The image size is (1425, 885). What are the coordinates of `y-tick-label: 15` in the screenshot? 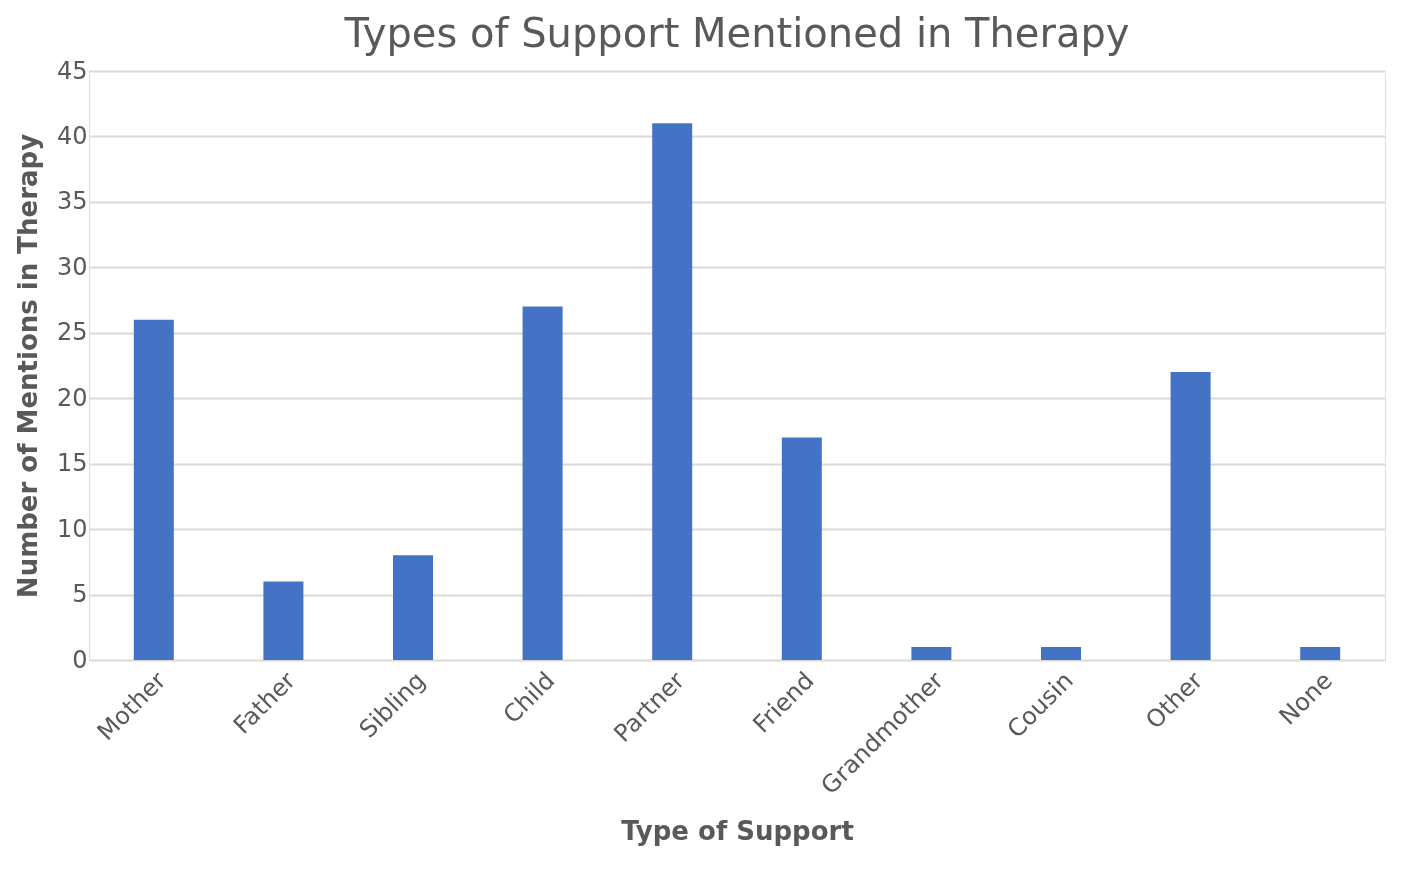 It's located at (72, 463).